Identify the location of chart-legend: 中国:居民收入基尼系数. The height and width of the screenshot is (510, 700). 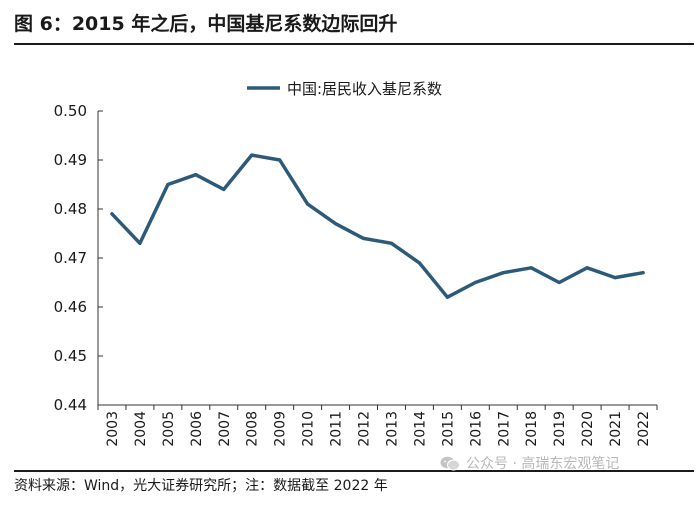
(344, 89).